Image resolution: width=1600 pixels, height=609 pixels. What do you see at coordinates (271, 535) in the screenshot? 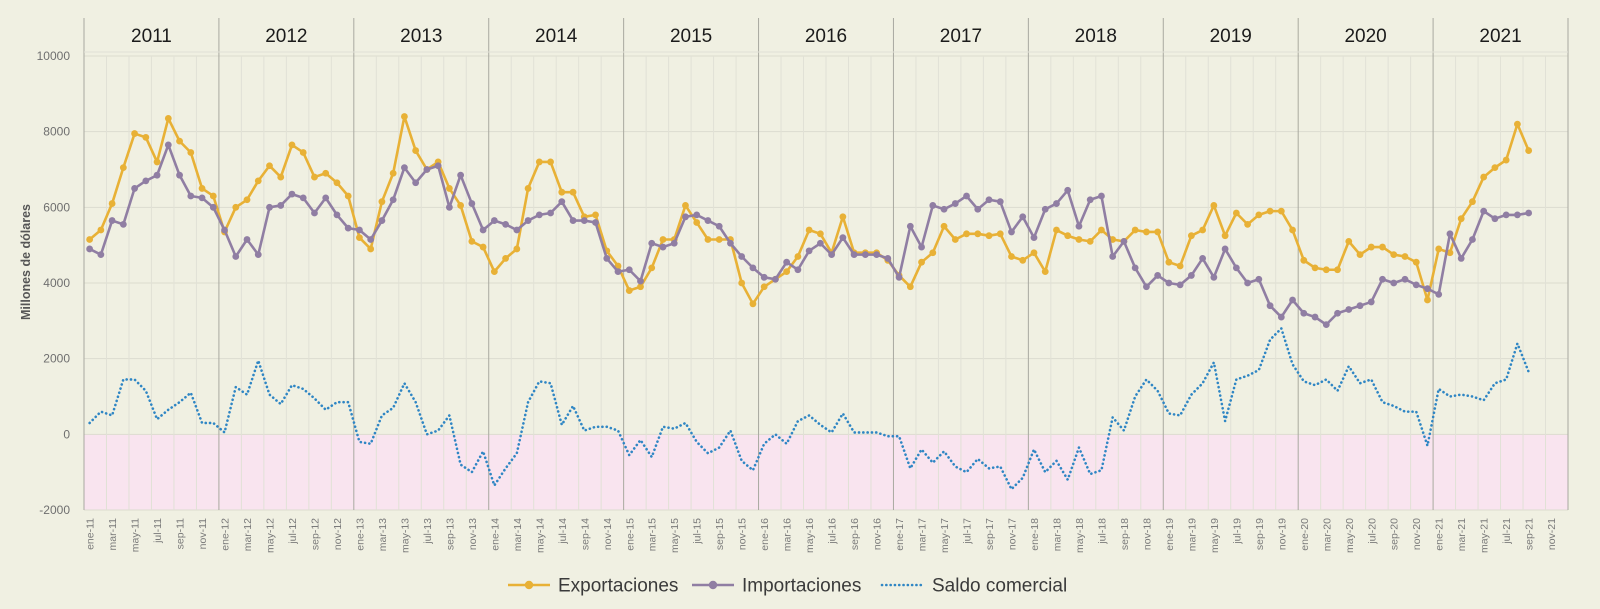
I see `x-tick-label: may-12` at bounding box center [271, 535].